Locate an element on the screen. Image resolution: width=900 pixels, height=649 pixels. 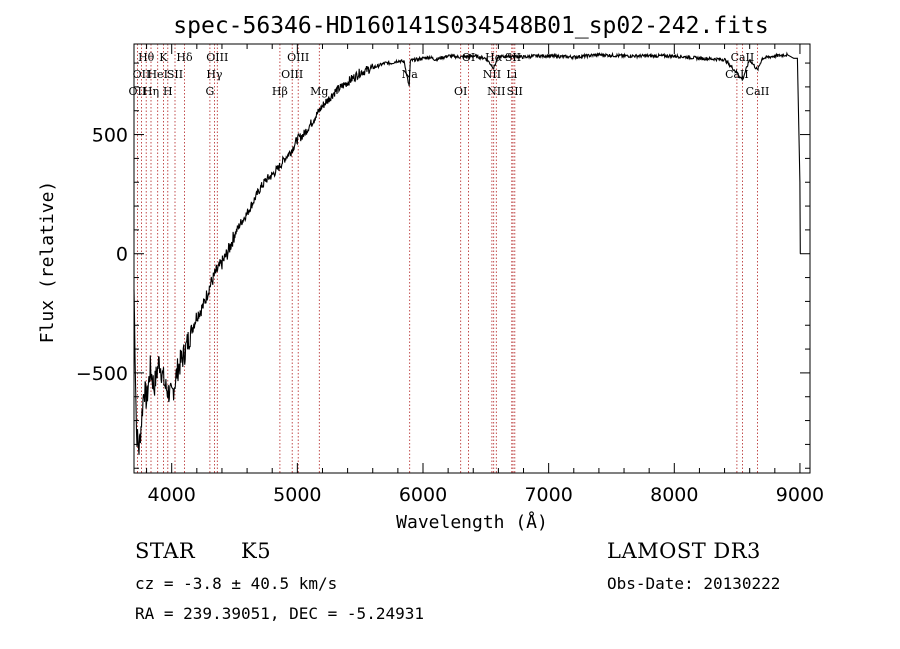
spectral-subclass: K5 is located at coordinates (256, 551).